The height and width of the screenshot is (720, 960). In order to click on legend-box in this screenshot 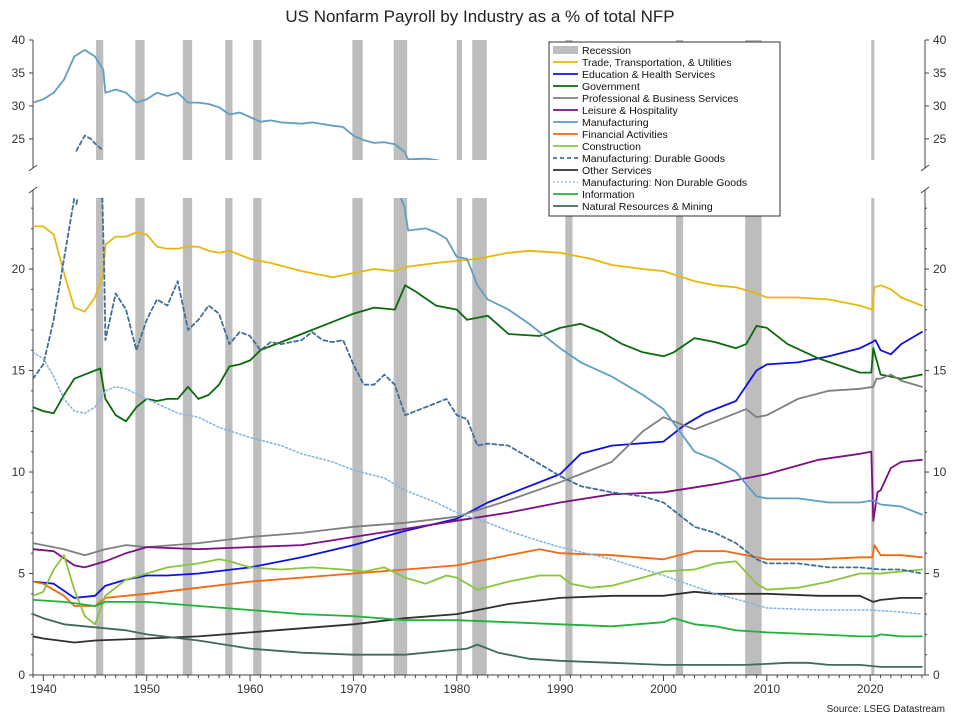, I will do `click(664, 129)`.